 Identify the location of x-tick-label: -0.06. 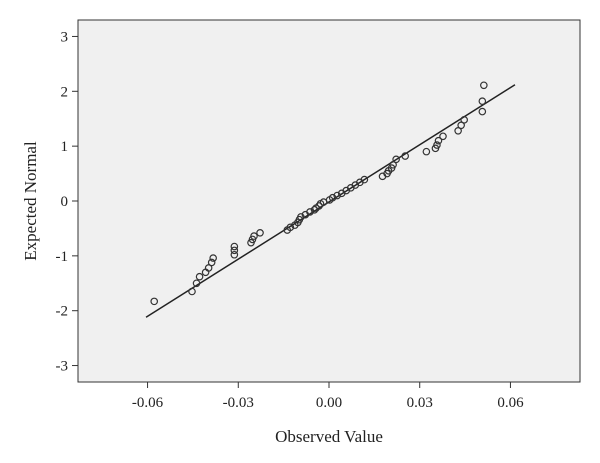
(148, 403).